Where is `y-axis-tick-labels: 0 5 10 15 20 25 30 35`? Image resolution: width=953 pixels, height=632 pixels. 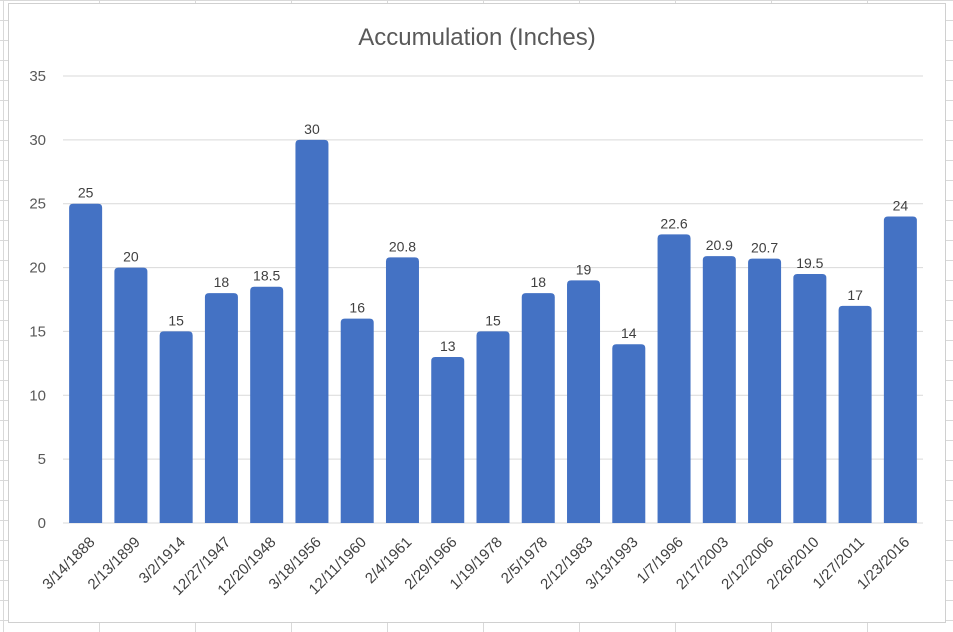 y-axis-tick-labels: 0 5 10 15 20 25 30 35 is located at coordinates (37, 300).